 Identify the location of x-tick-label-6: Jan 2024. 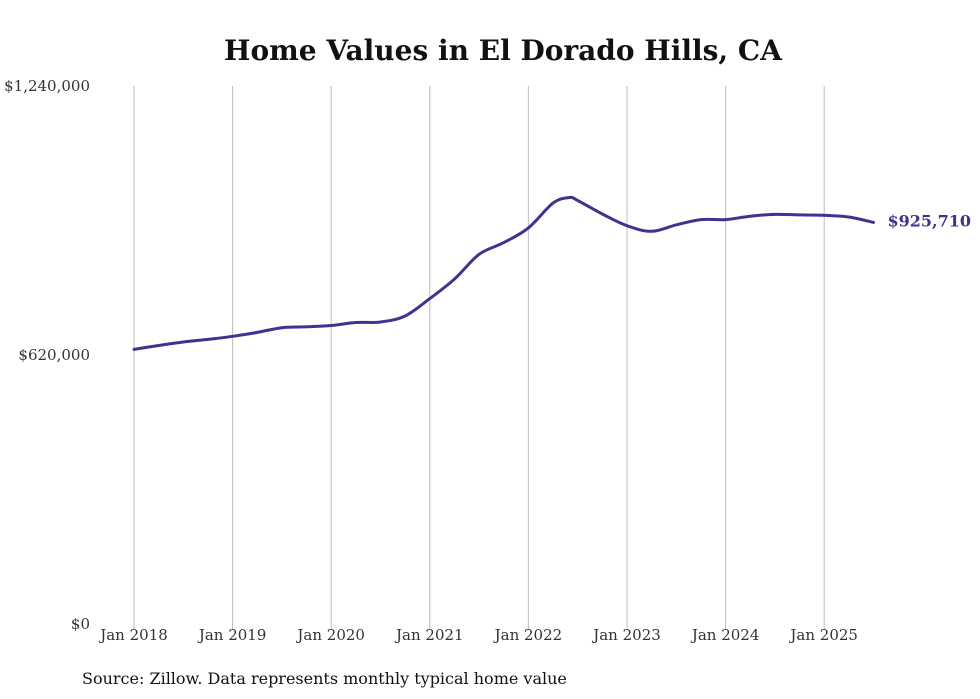
(725, 635).